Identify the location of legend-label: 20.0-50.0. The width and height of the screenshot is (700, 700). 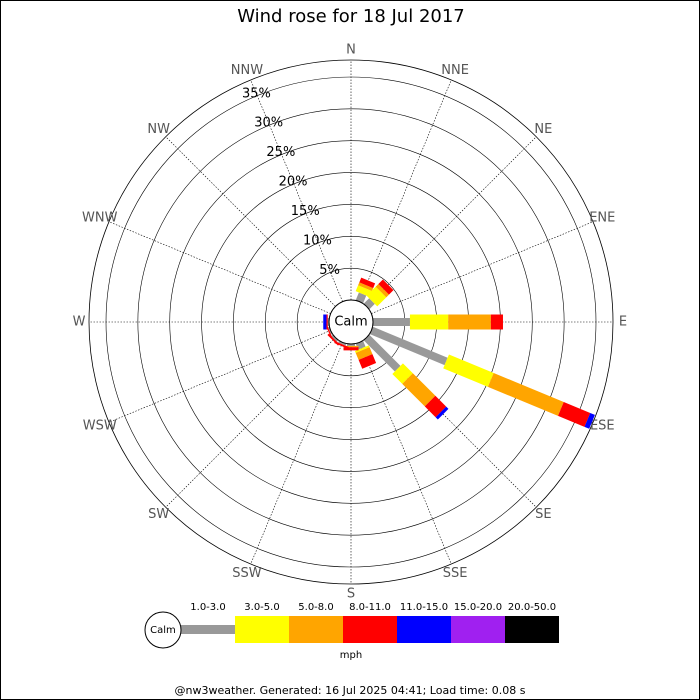
(532, 607).